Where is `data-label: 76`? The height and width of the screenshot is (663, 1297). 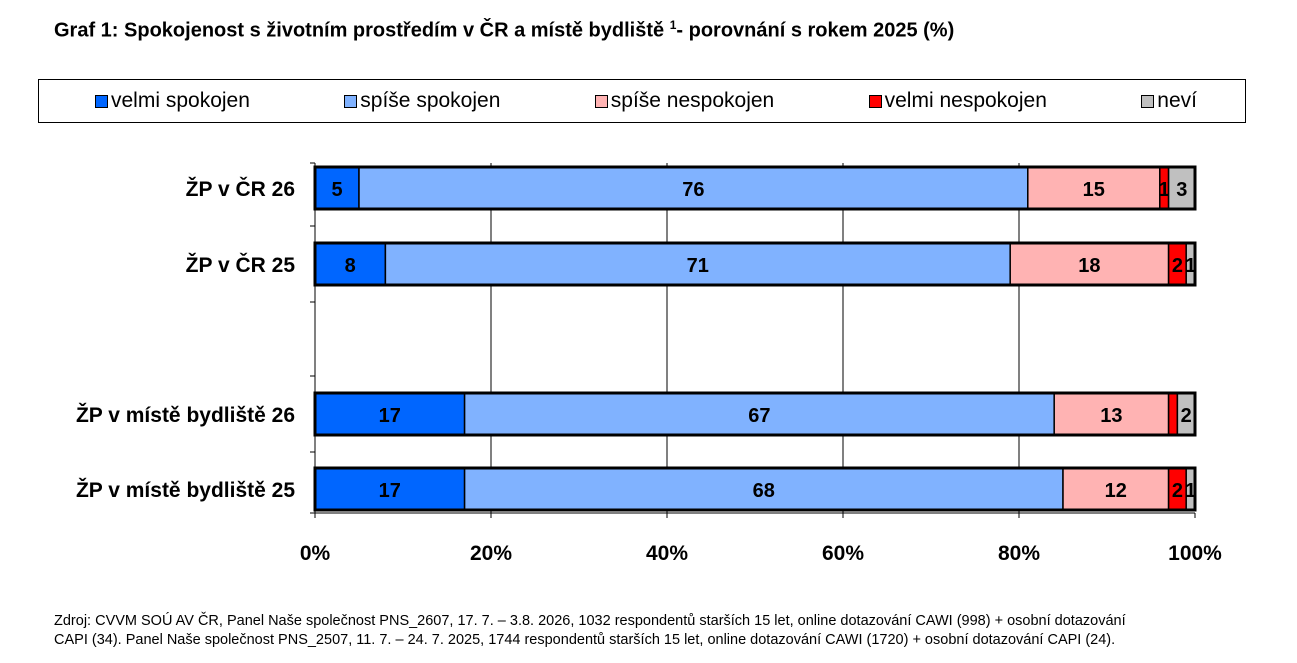
data-label: 76 is located at coordinates (693, 190).